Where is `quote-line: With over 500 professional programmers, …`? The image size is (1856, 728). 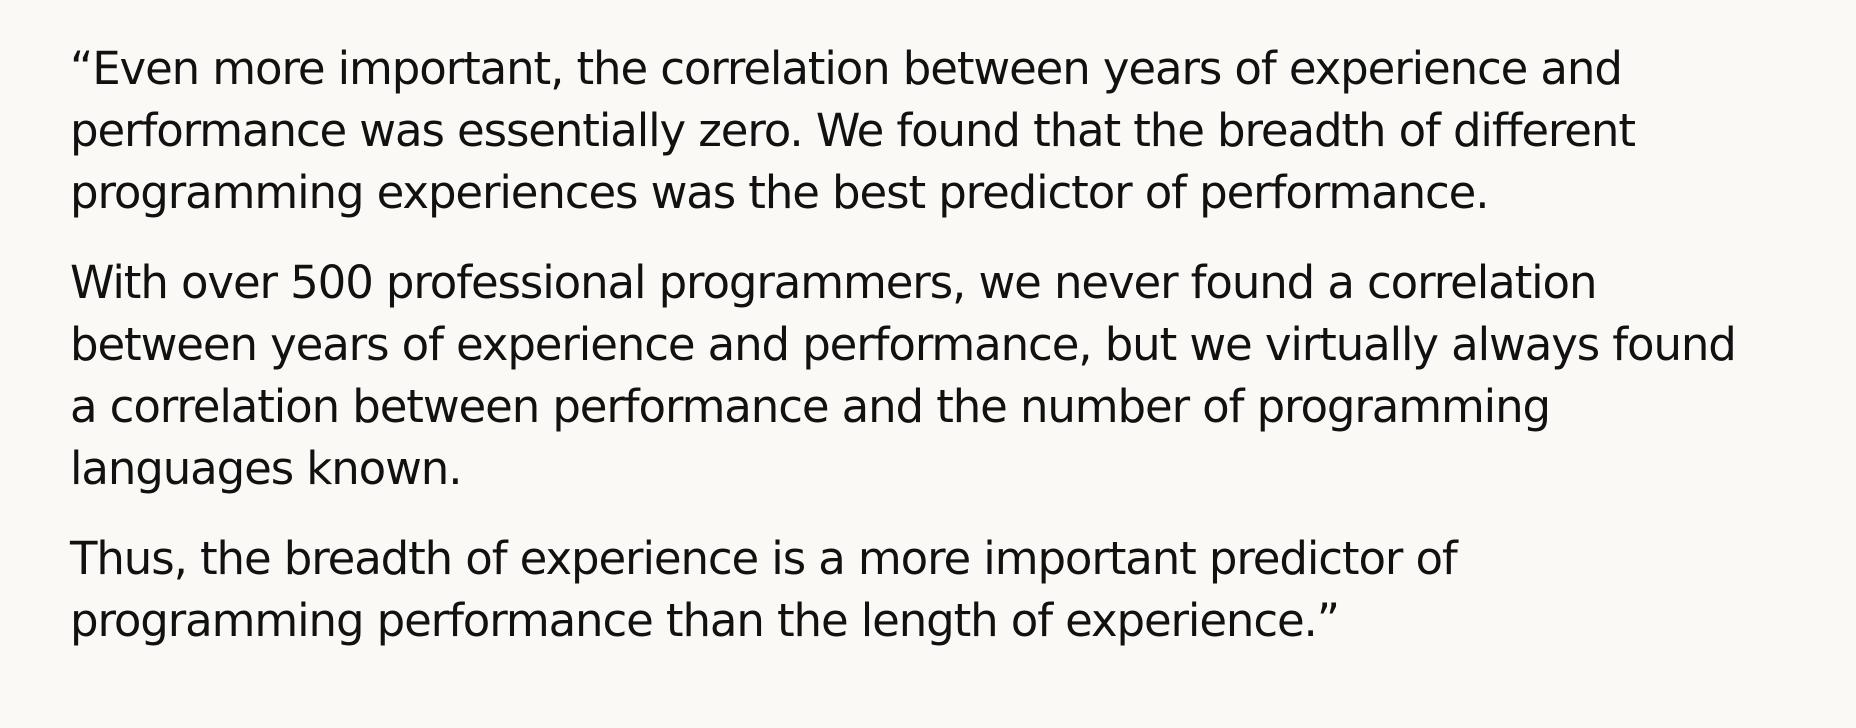 quote-line: With over 500 professional programmers, … is located at coordinates (834, 282).